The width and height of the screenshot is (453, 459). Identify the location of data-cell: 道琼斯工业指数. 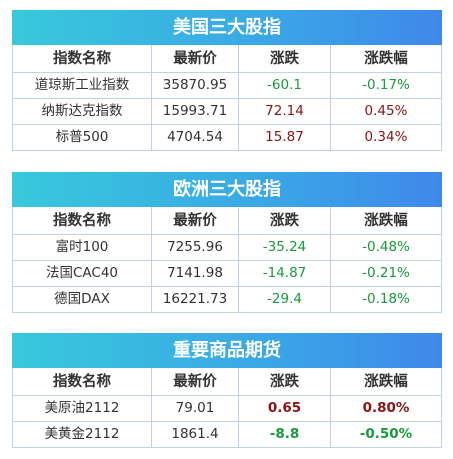
(82, 86).